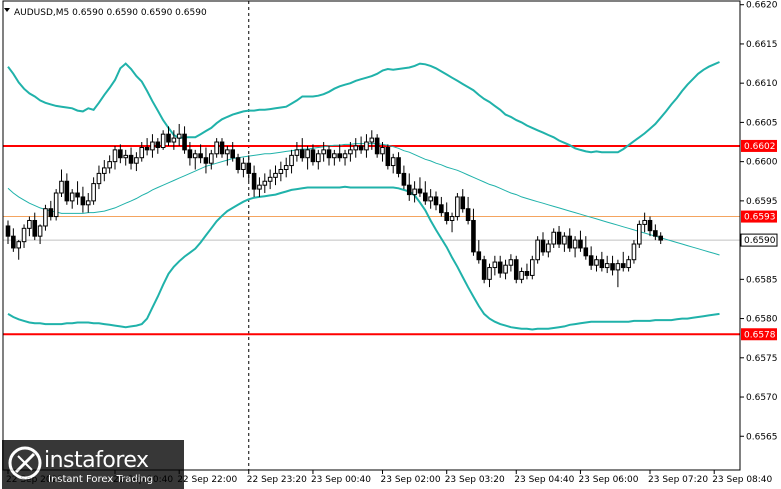  What do you see at coordinates (341, 480) in the screenshot?
I see `x-tick-label: 23 Sep 00:40` at bounding box center [341, 480].